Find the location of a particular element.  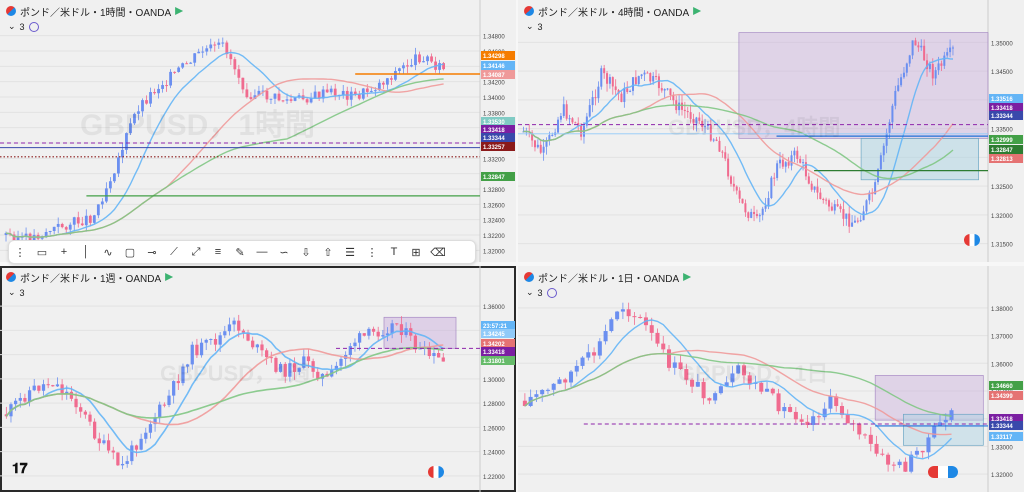

y-tick-label: 1.32000 is located at coordinates (494, 252).